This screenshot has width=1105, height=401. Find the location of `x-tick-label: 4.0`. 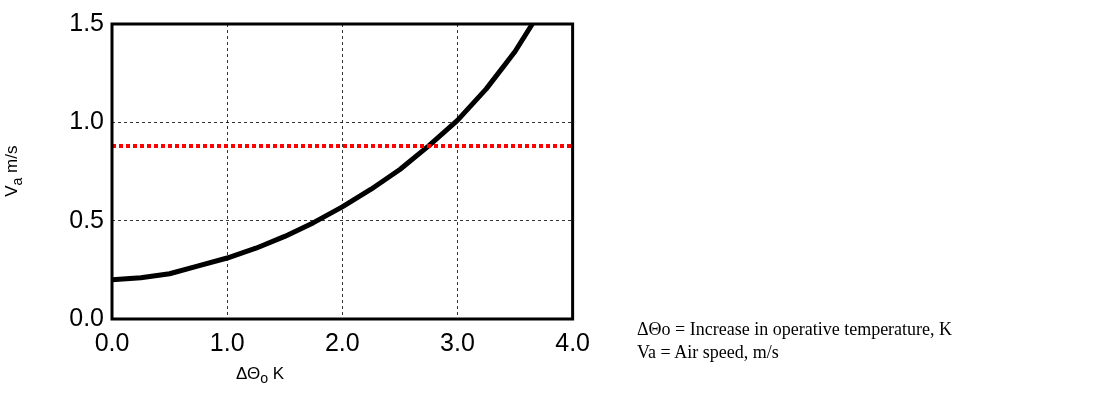

x-tick-label: 4.0 is located at coordinates (573, 341).